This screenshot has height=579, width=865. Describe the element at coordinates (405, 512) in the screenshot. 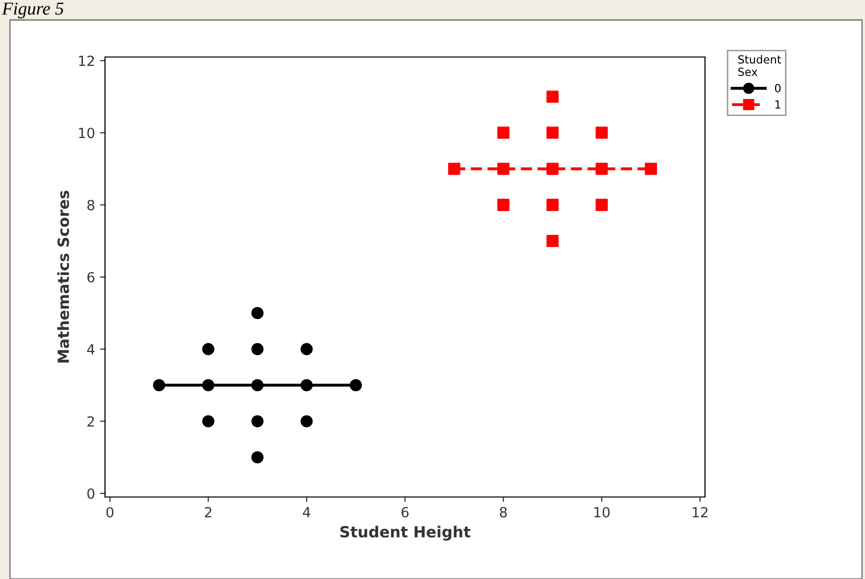

I see `x-tick-label: 6` at that location.